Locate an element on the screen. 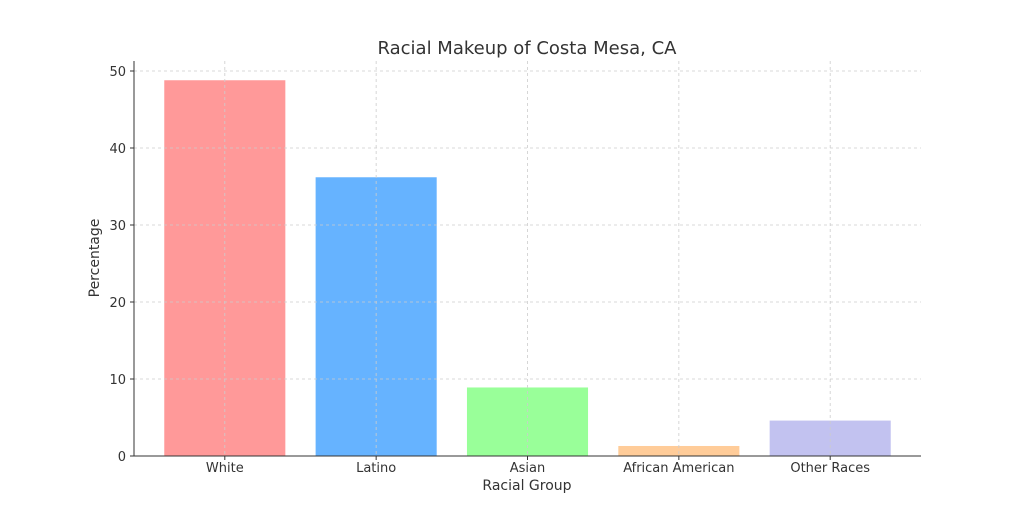 The height and width of the screenshot is (516, 1024). chart-title: Racial Makeup of Costa Mesa, CA is located at coordinates (528, 48).